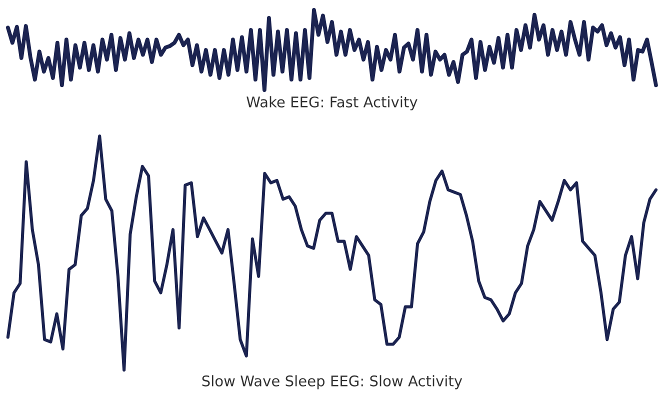 The image size is (658, 400). What do you see at coordinates (332, 382) in the screenshot?
I see `text: Slow Wave Sleep EEG: Slow Activity` at bounding box center [332, 382].